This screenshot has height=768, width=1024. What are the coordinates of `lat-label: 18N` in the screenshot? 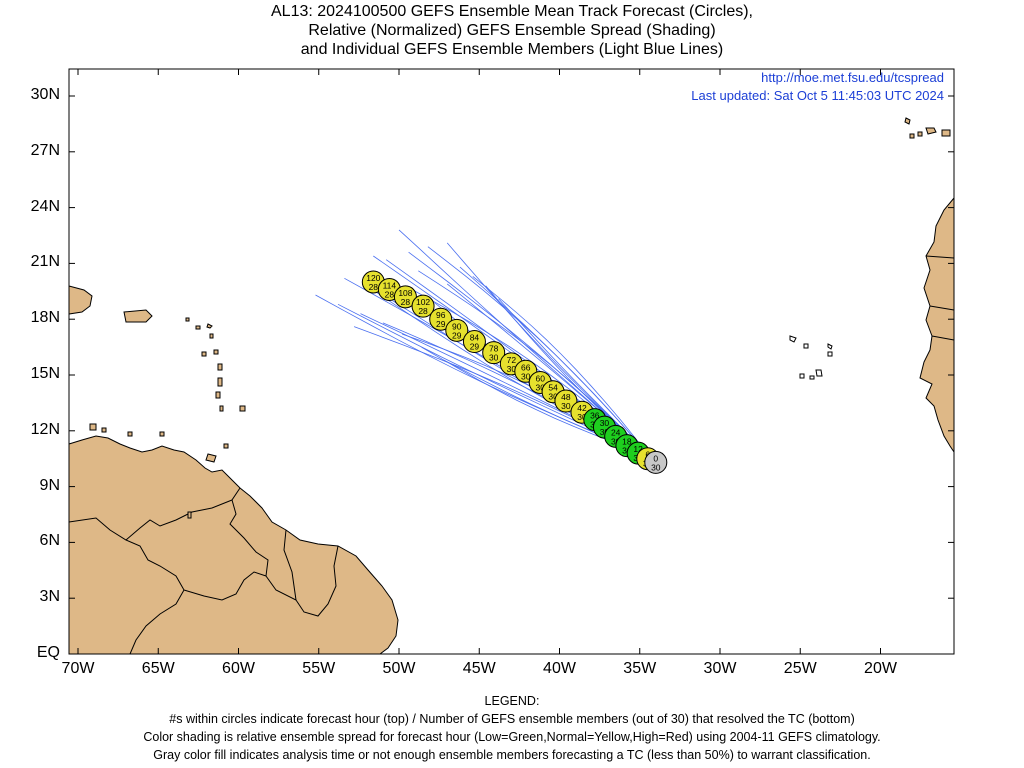 It's located at (45, 318).